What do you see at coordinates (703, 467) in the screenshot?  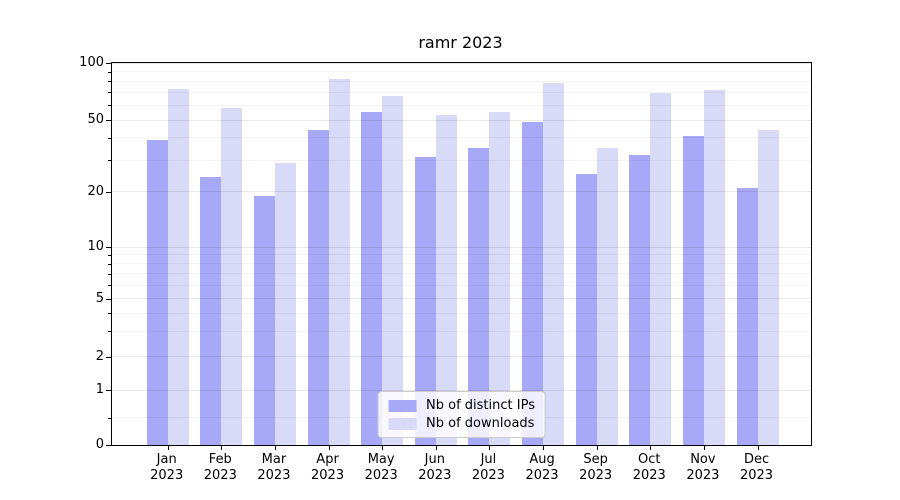 I see `x-tick-label: Nov 2023` at bounding box center [703, 467].